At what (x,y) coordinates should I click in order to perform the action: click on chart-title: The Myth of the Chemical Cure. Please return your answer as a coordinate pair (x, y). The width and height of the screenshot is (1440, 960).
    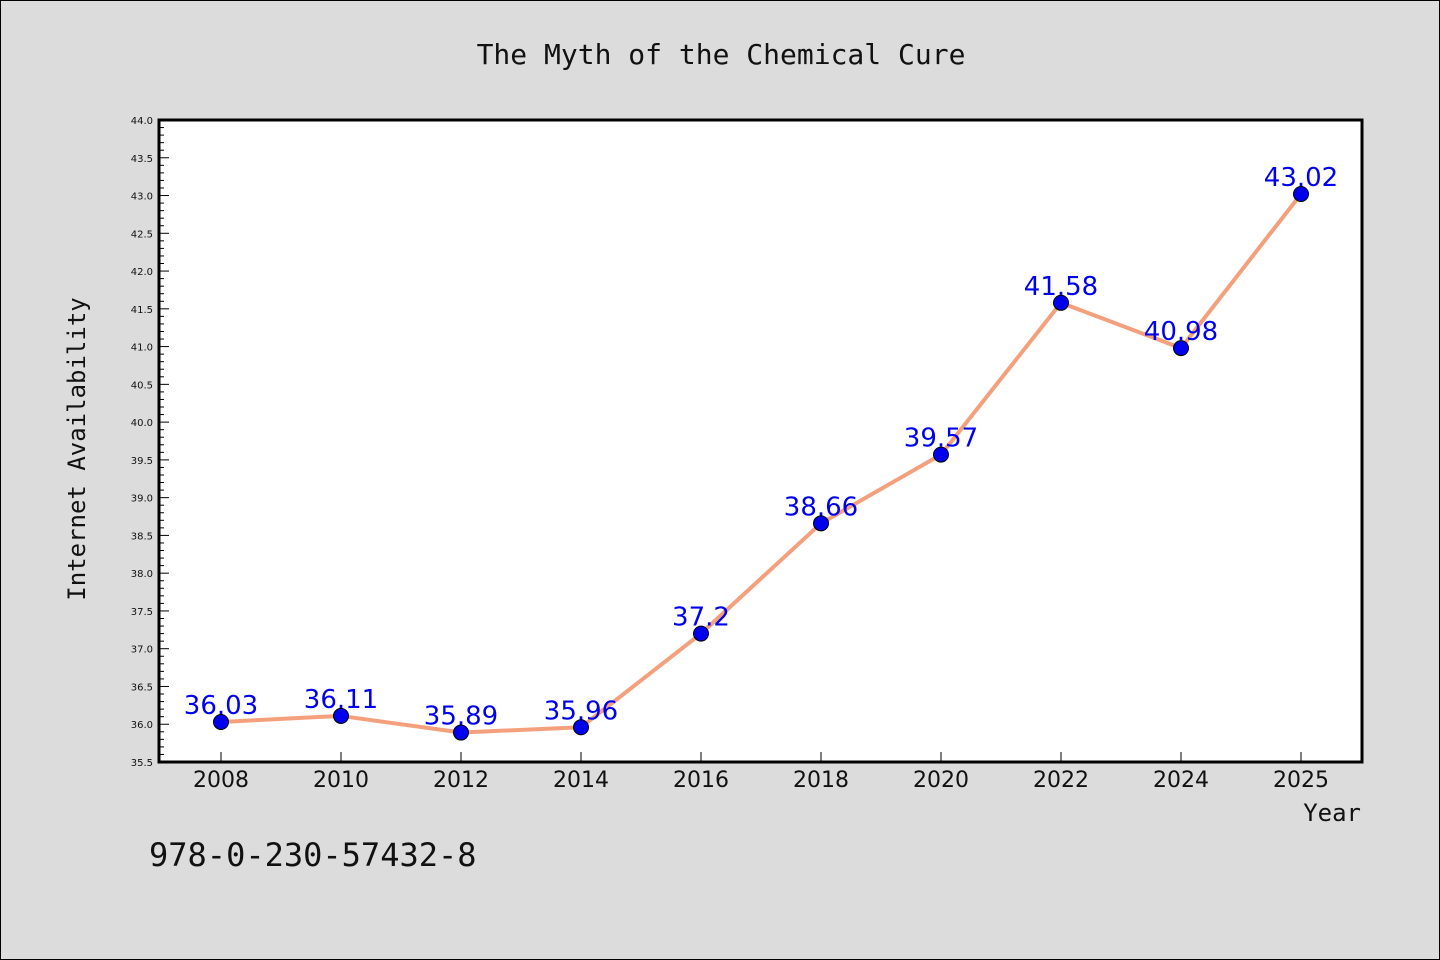
    Looking at the image, I should click on (721, 54).